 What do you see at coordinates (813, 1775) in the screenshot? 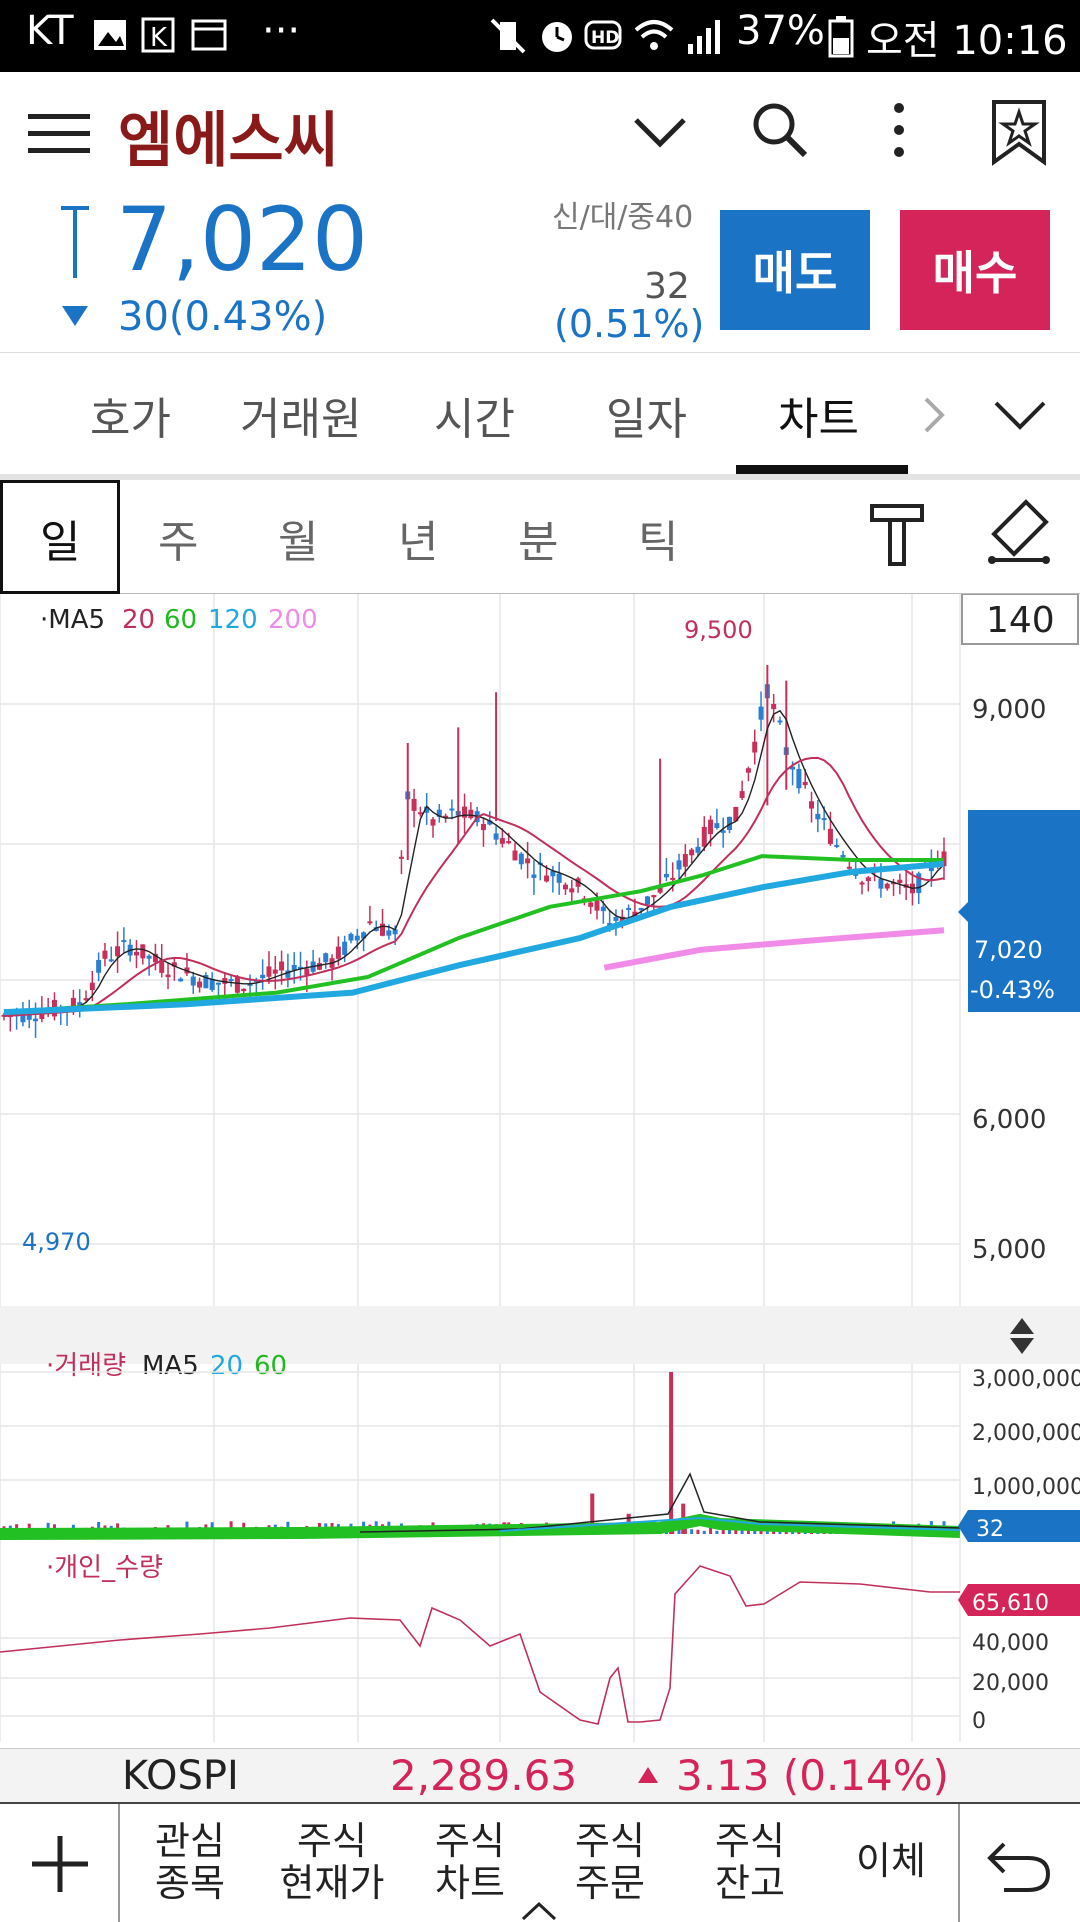
I see `kospi-change: 3.13 (0.14%)` at bounding box center [813, 1775].